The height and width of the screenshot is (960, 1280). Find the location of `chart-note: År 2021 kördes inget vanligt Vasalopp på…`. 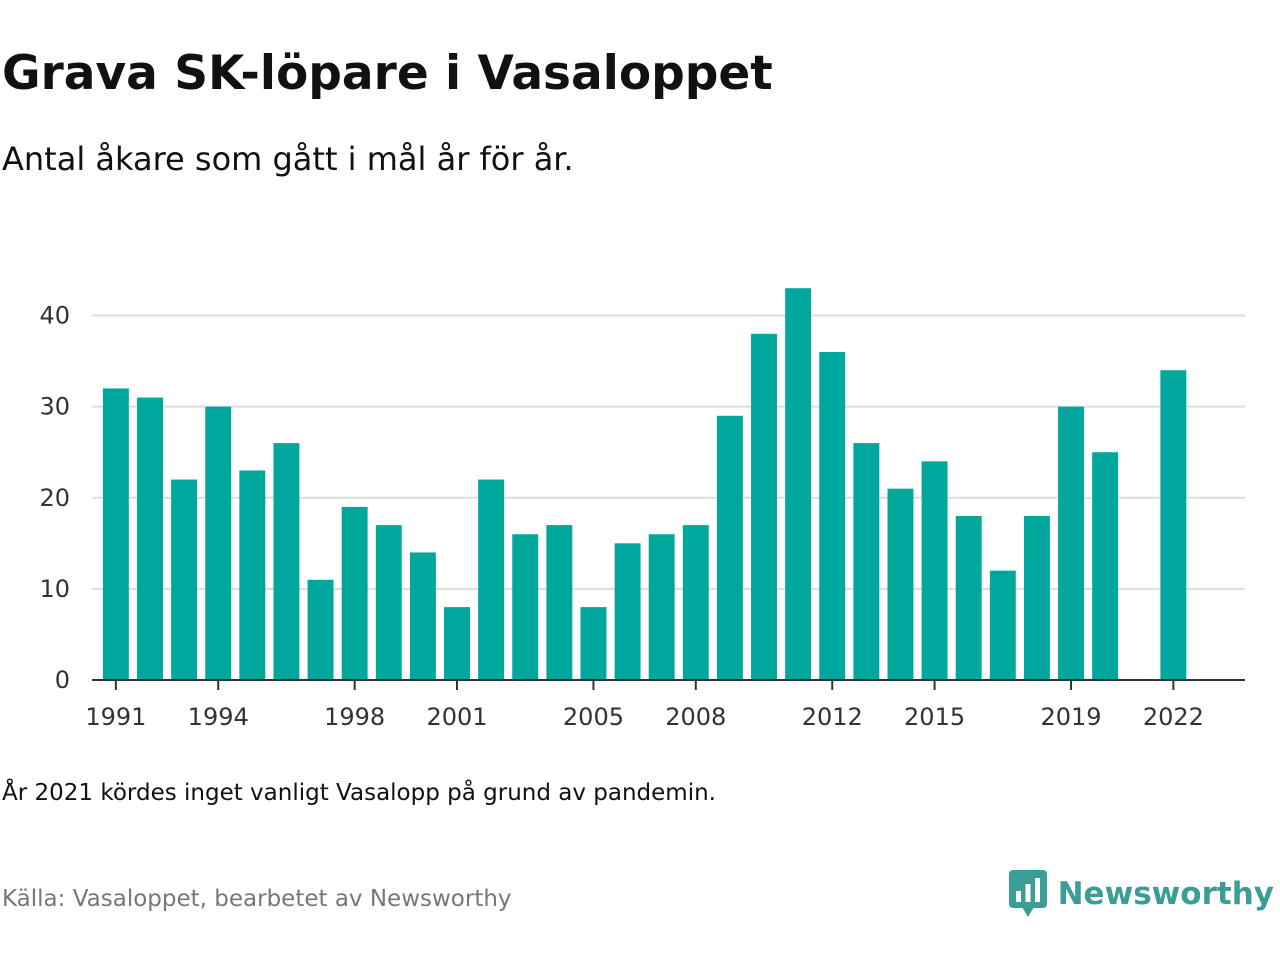

chart-note: År 2021 kördes inget vanligt Vasalopp på… is located at coordinates (359, 793).